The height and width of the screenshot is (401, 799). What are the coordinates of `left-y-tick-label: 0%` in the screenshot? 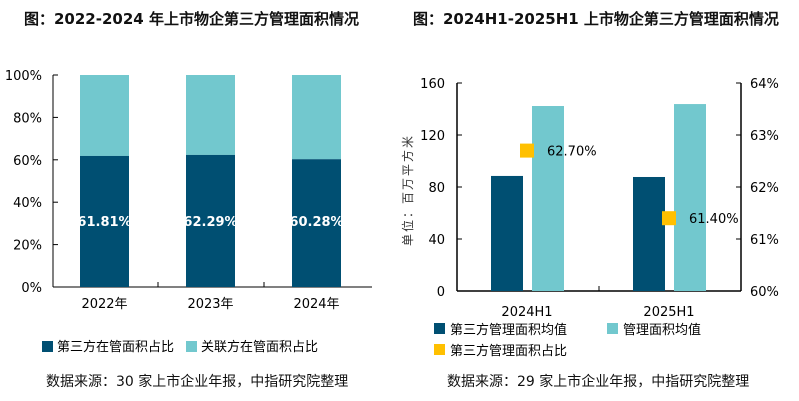 It's located at (31, 288).